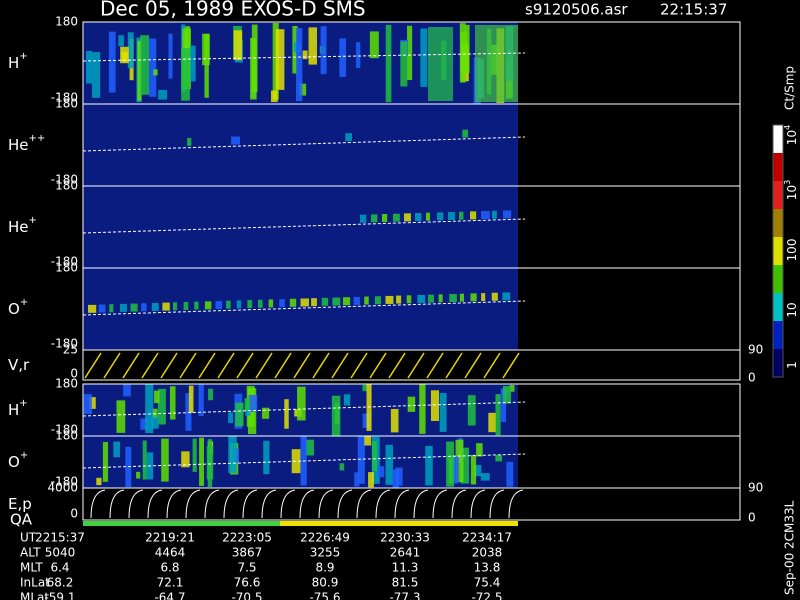 This screenshot has height=600, width=800. What do you see at coordinates (792, 250) in the screenshot?
I see `label-text: 100` at bounding box center [792, 250].